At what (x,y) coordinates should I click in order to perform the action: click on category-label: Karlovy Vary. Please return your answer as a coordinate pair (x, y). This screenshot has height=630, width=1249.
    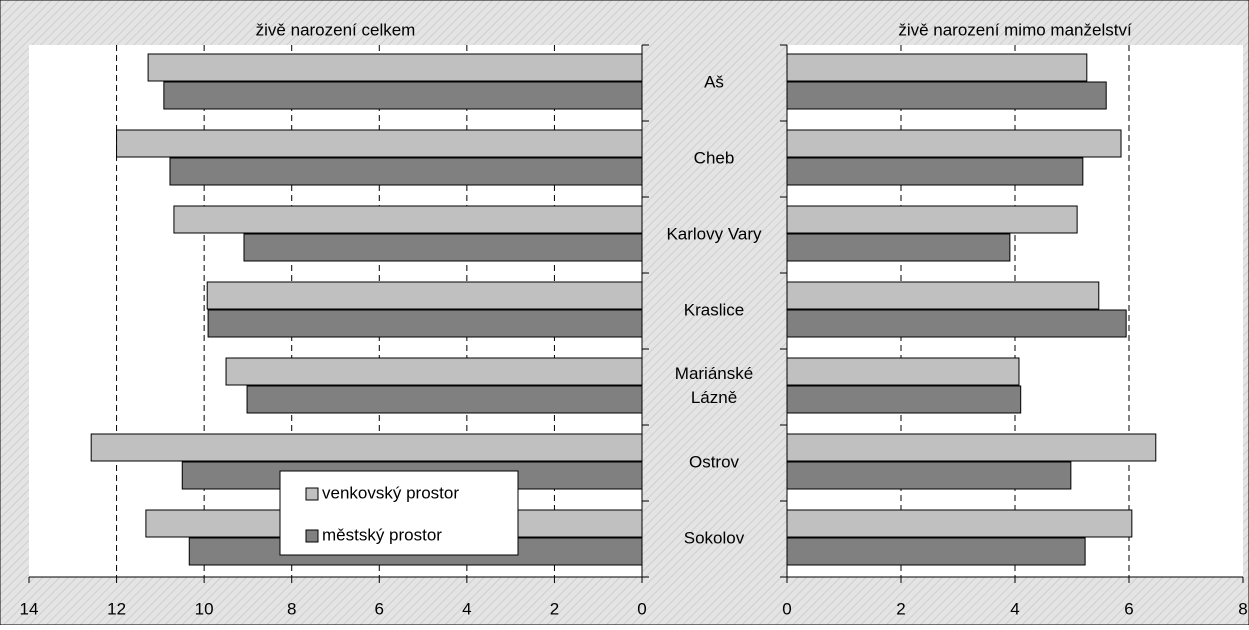
    Looking at the image, I should click on (714, 233).